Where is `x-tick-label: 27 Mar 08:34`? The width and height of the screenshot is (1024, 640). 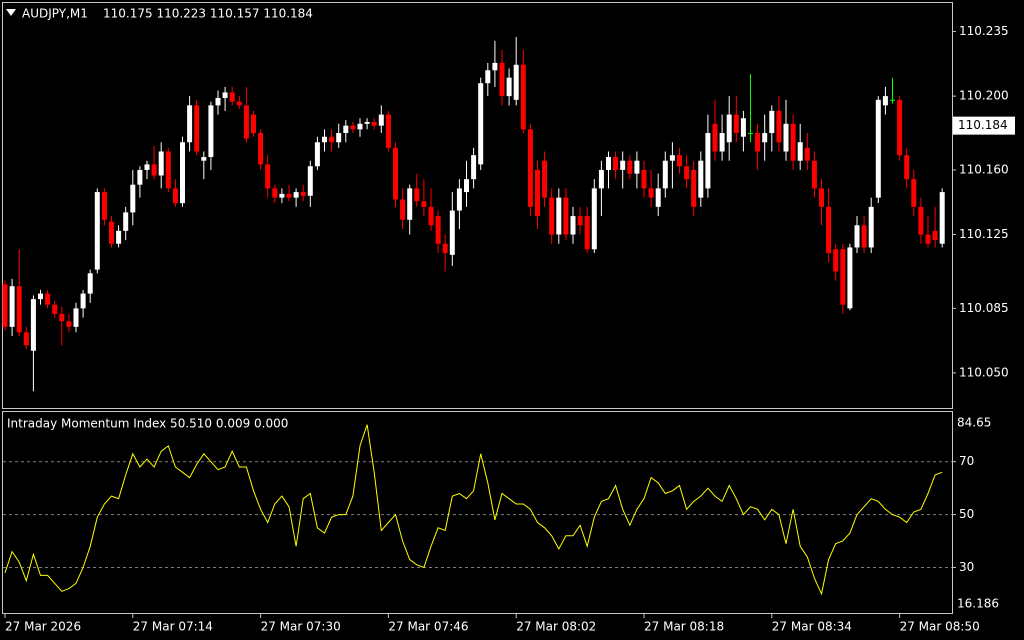
x-tick-label: 27 Mar 08:34 is located at coordinates (812, 627).